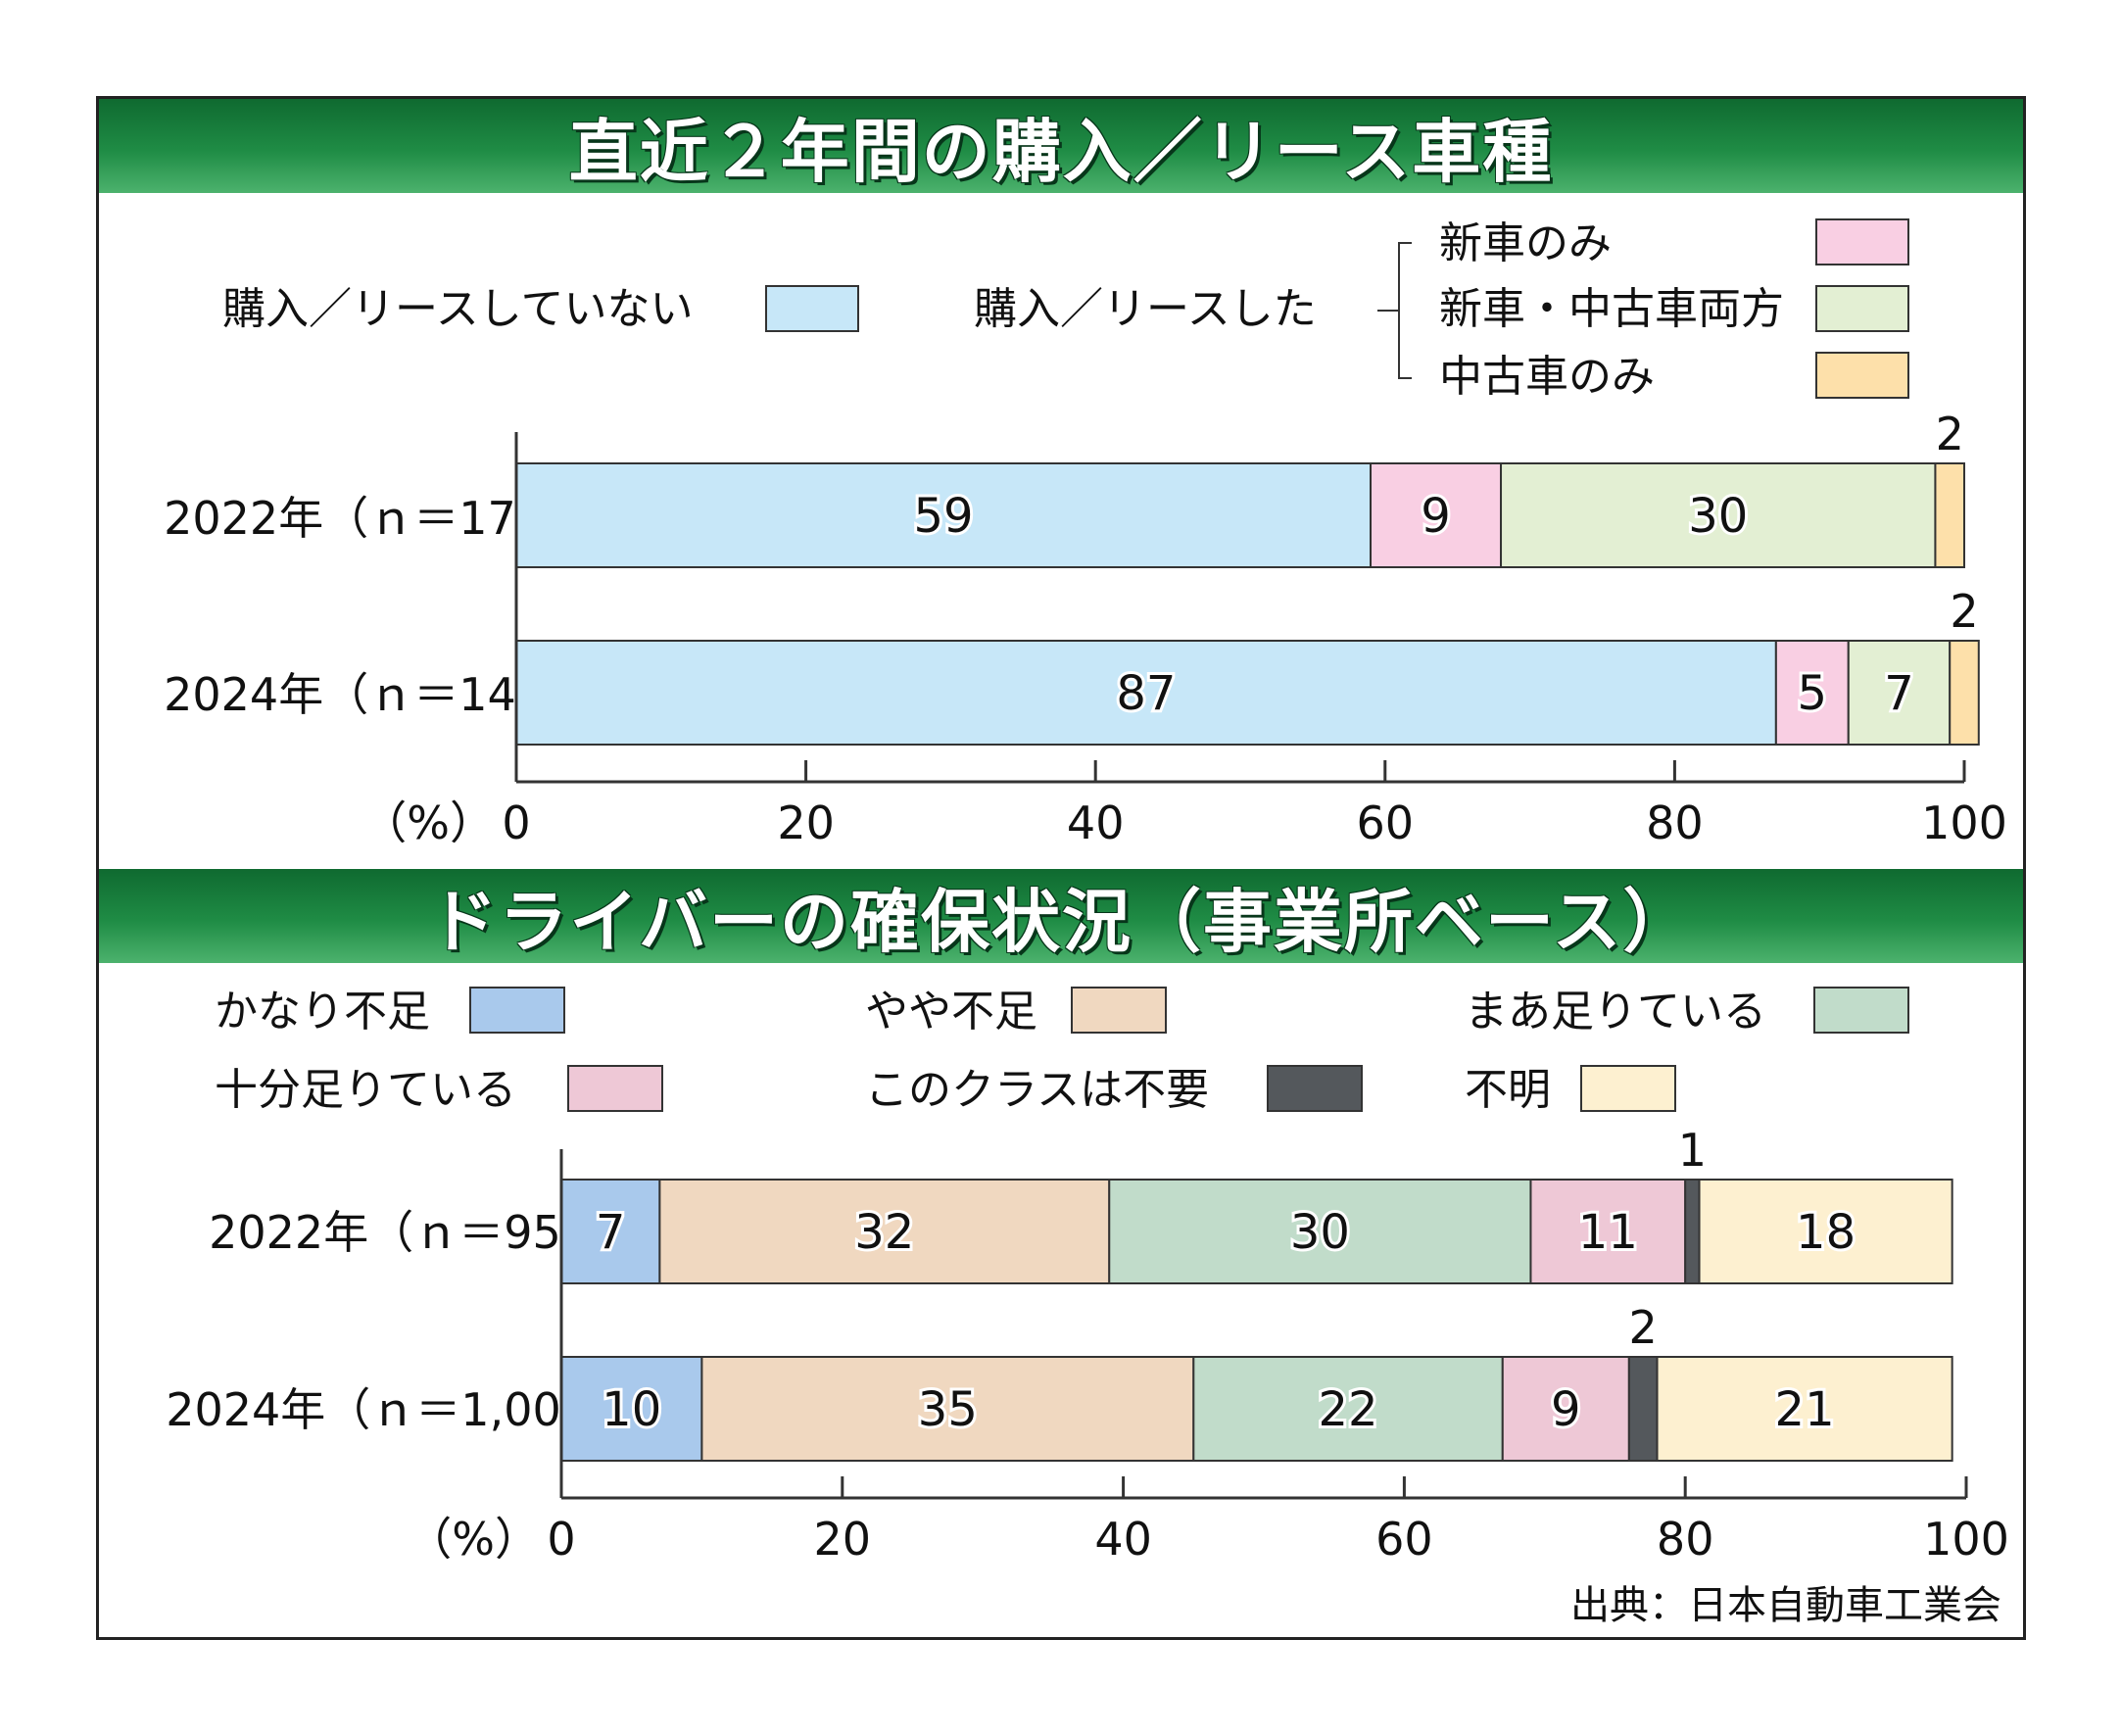 Image resolution: width=2121 pixels, height=1736 pixels. What do you see at coordinates (812, 308) in the screenshot?
I see `legend1-swatch-not-purchased` at bounding box center [812, 308].